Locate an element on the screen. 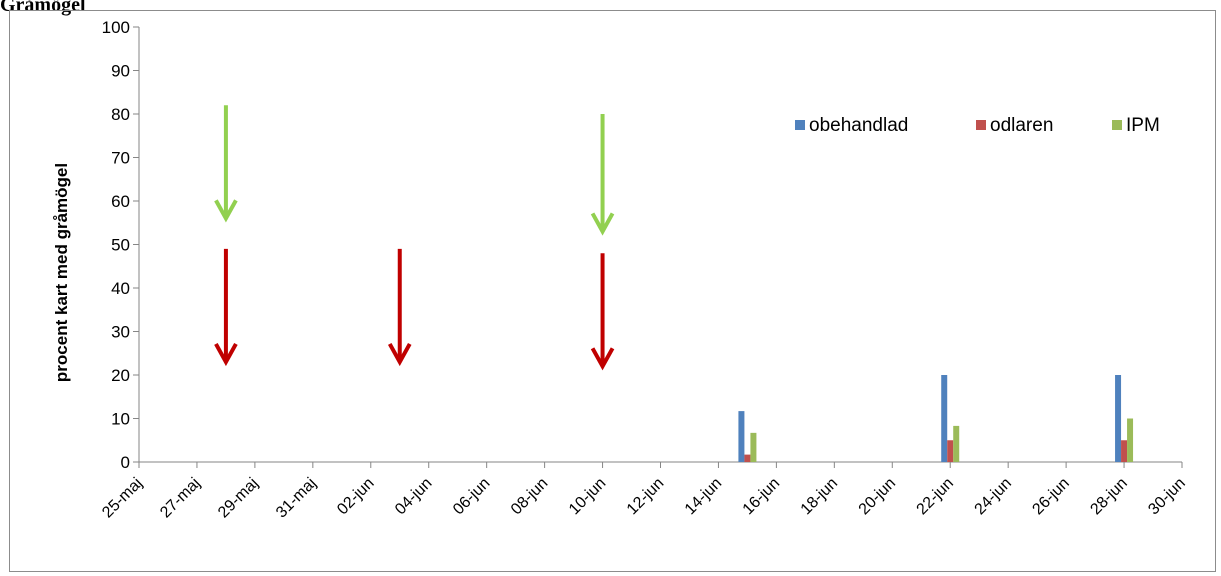 The width and height of the screenshot is (1221, 576). y-tick-label: 80 is located at coordinates (120, 114).